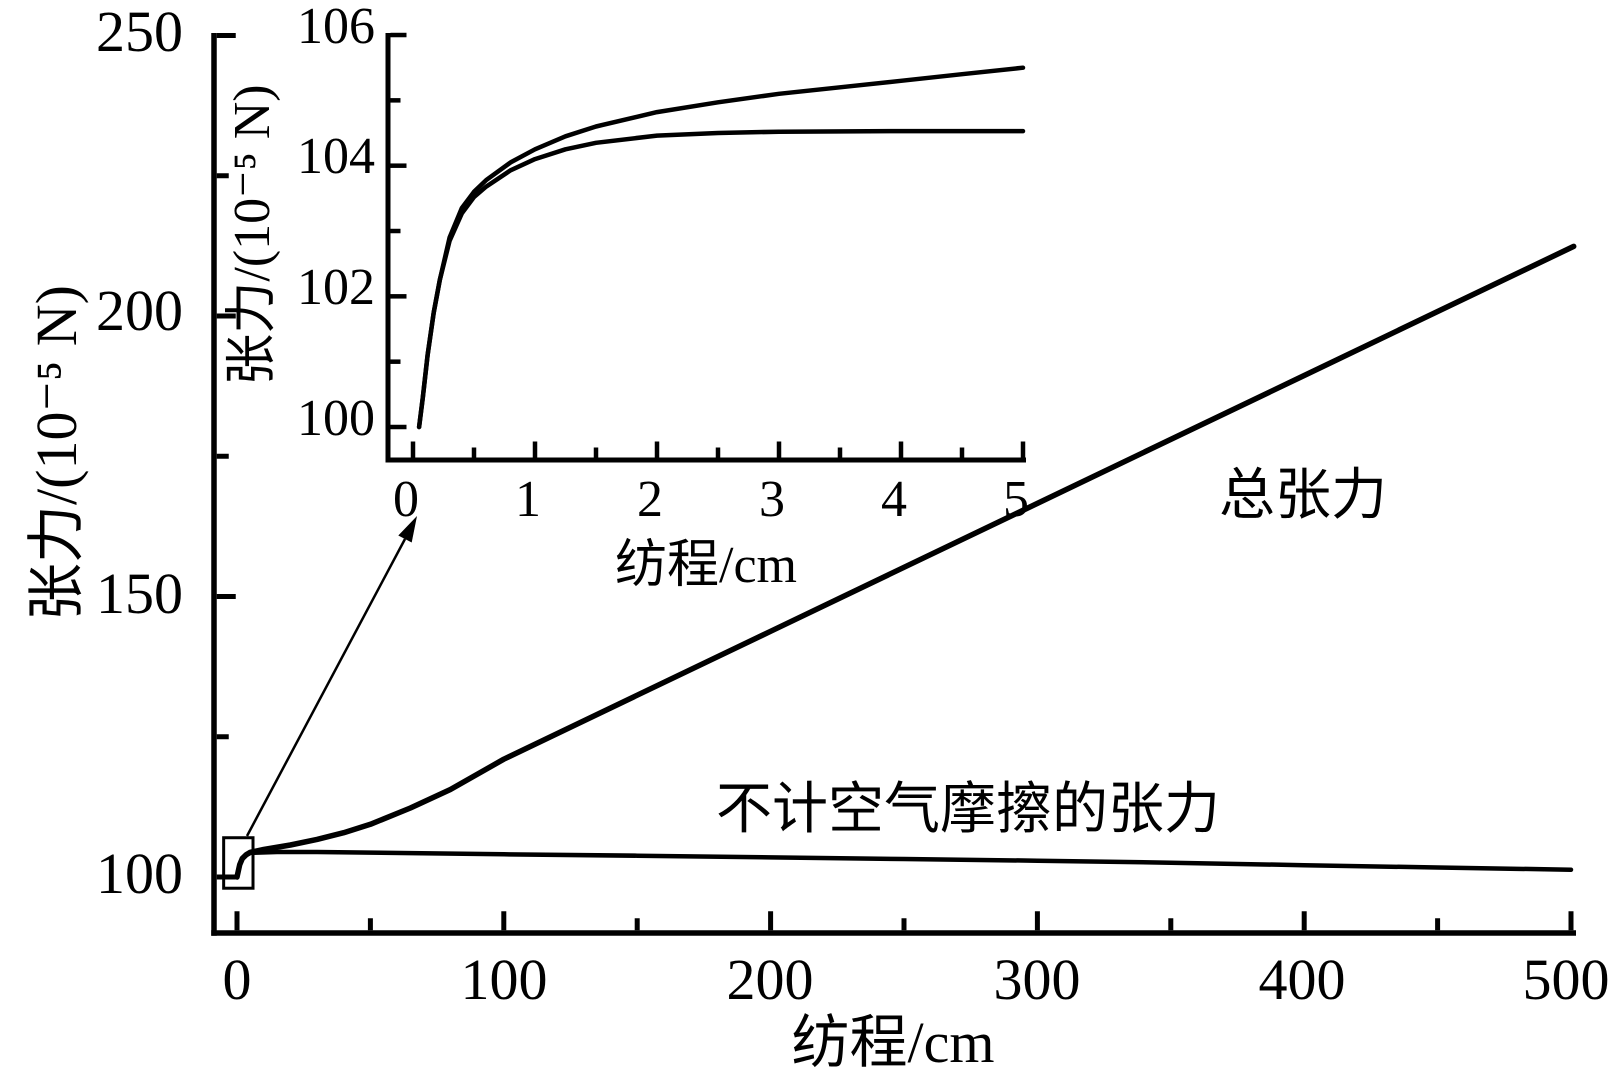 The width and height of the screenshot is (1612, 1085). I want to click on main-y-tick-label-150: 150, so click(139, 593).